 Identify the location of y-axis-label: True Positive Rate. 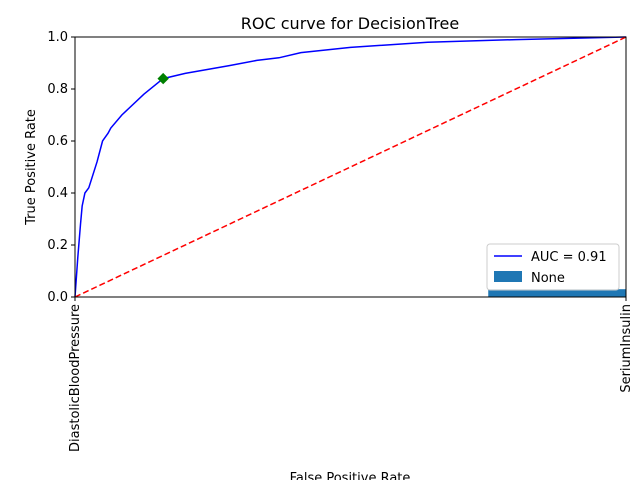
(31, 167).